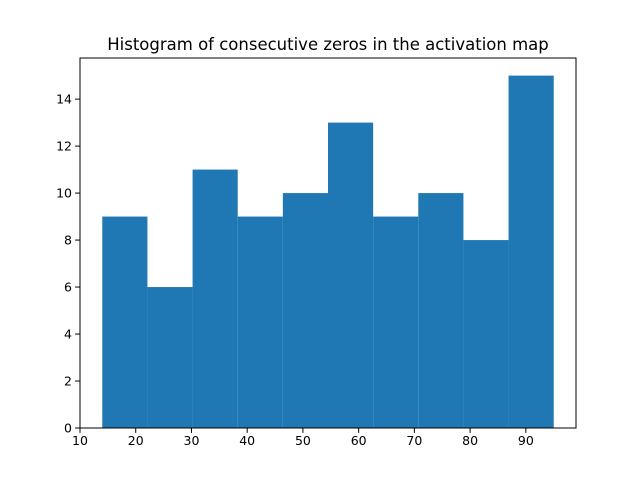  Describe the element at coordinates (68, 381) in the screenshot. I see `y-tick-label: 2` at that location.